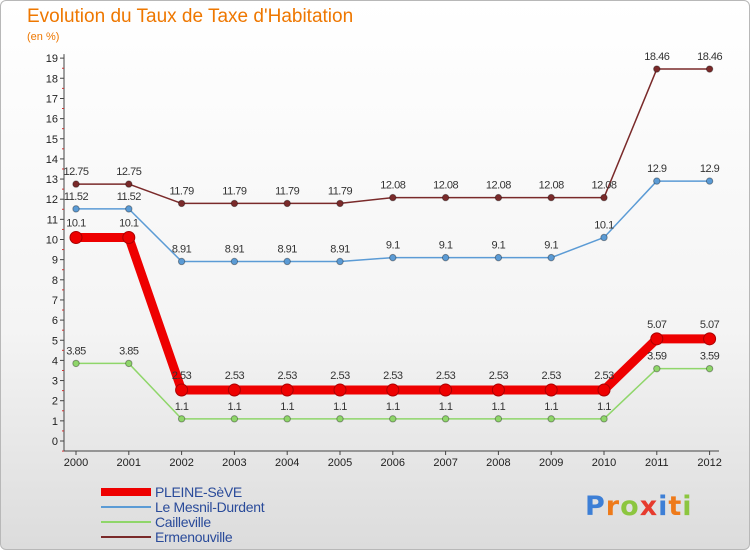  Describe the element at coordinates (687, 506) in the screenshot. I see `logo-letter: i` at that location.